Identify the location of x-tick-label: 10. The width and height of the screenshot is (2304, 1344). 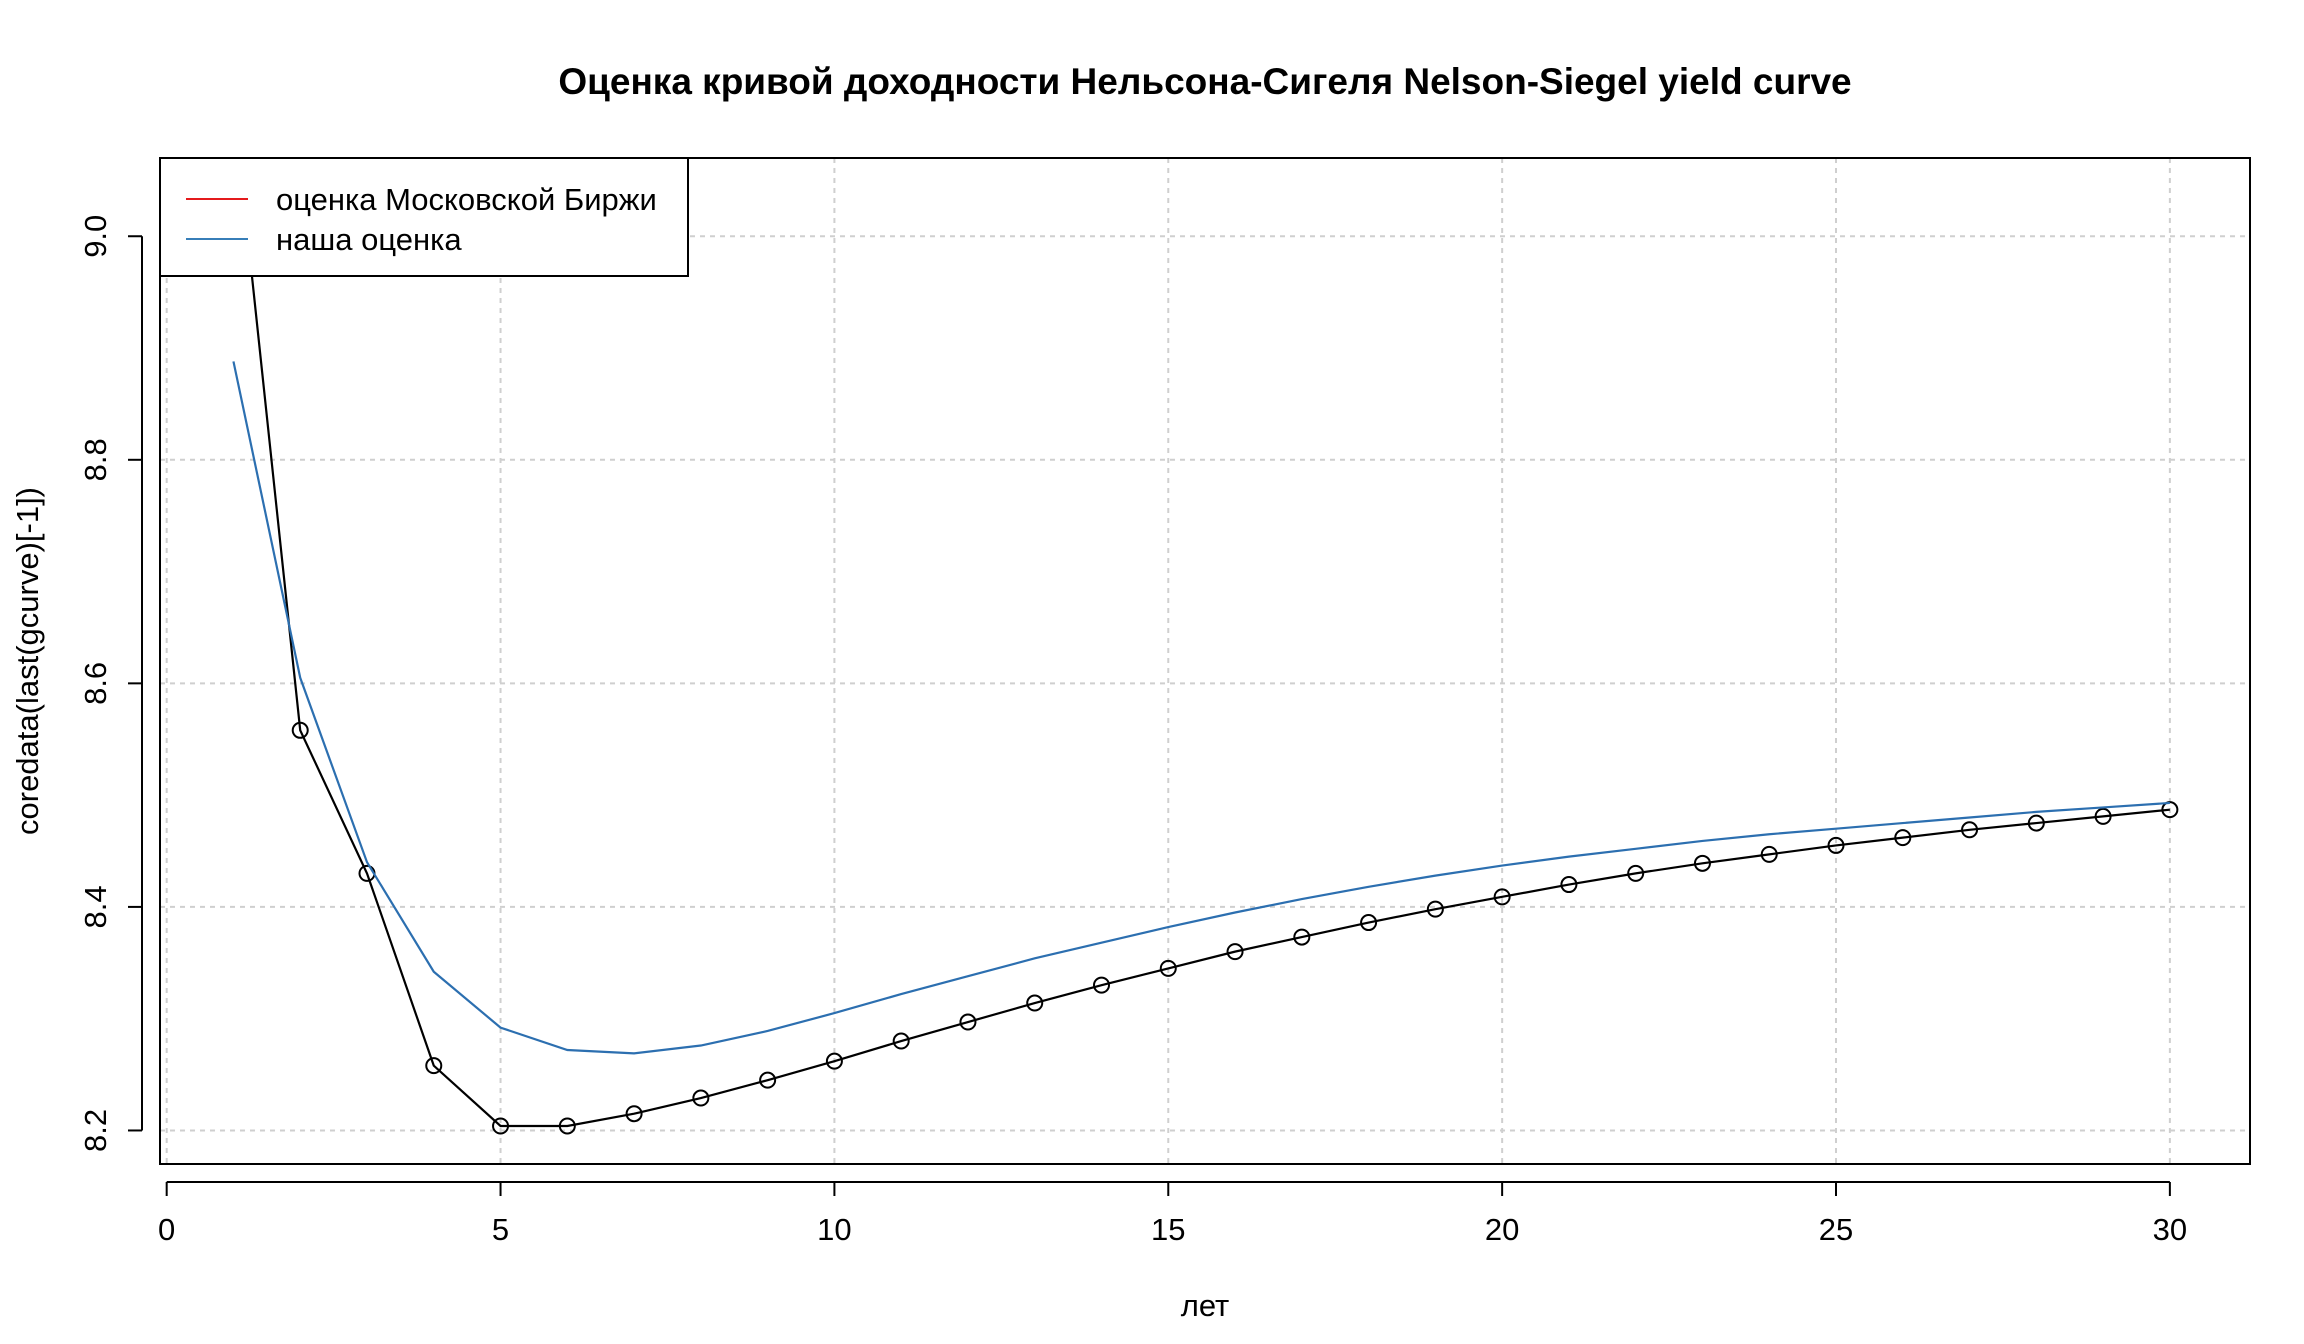
(834, 1229).